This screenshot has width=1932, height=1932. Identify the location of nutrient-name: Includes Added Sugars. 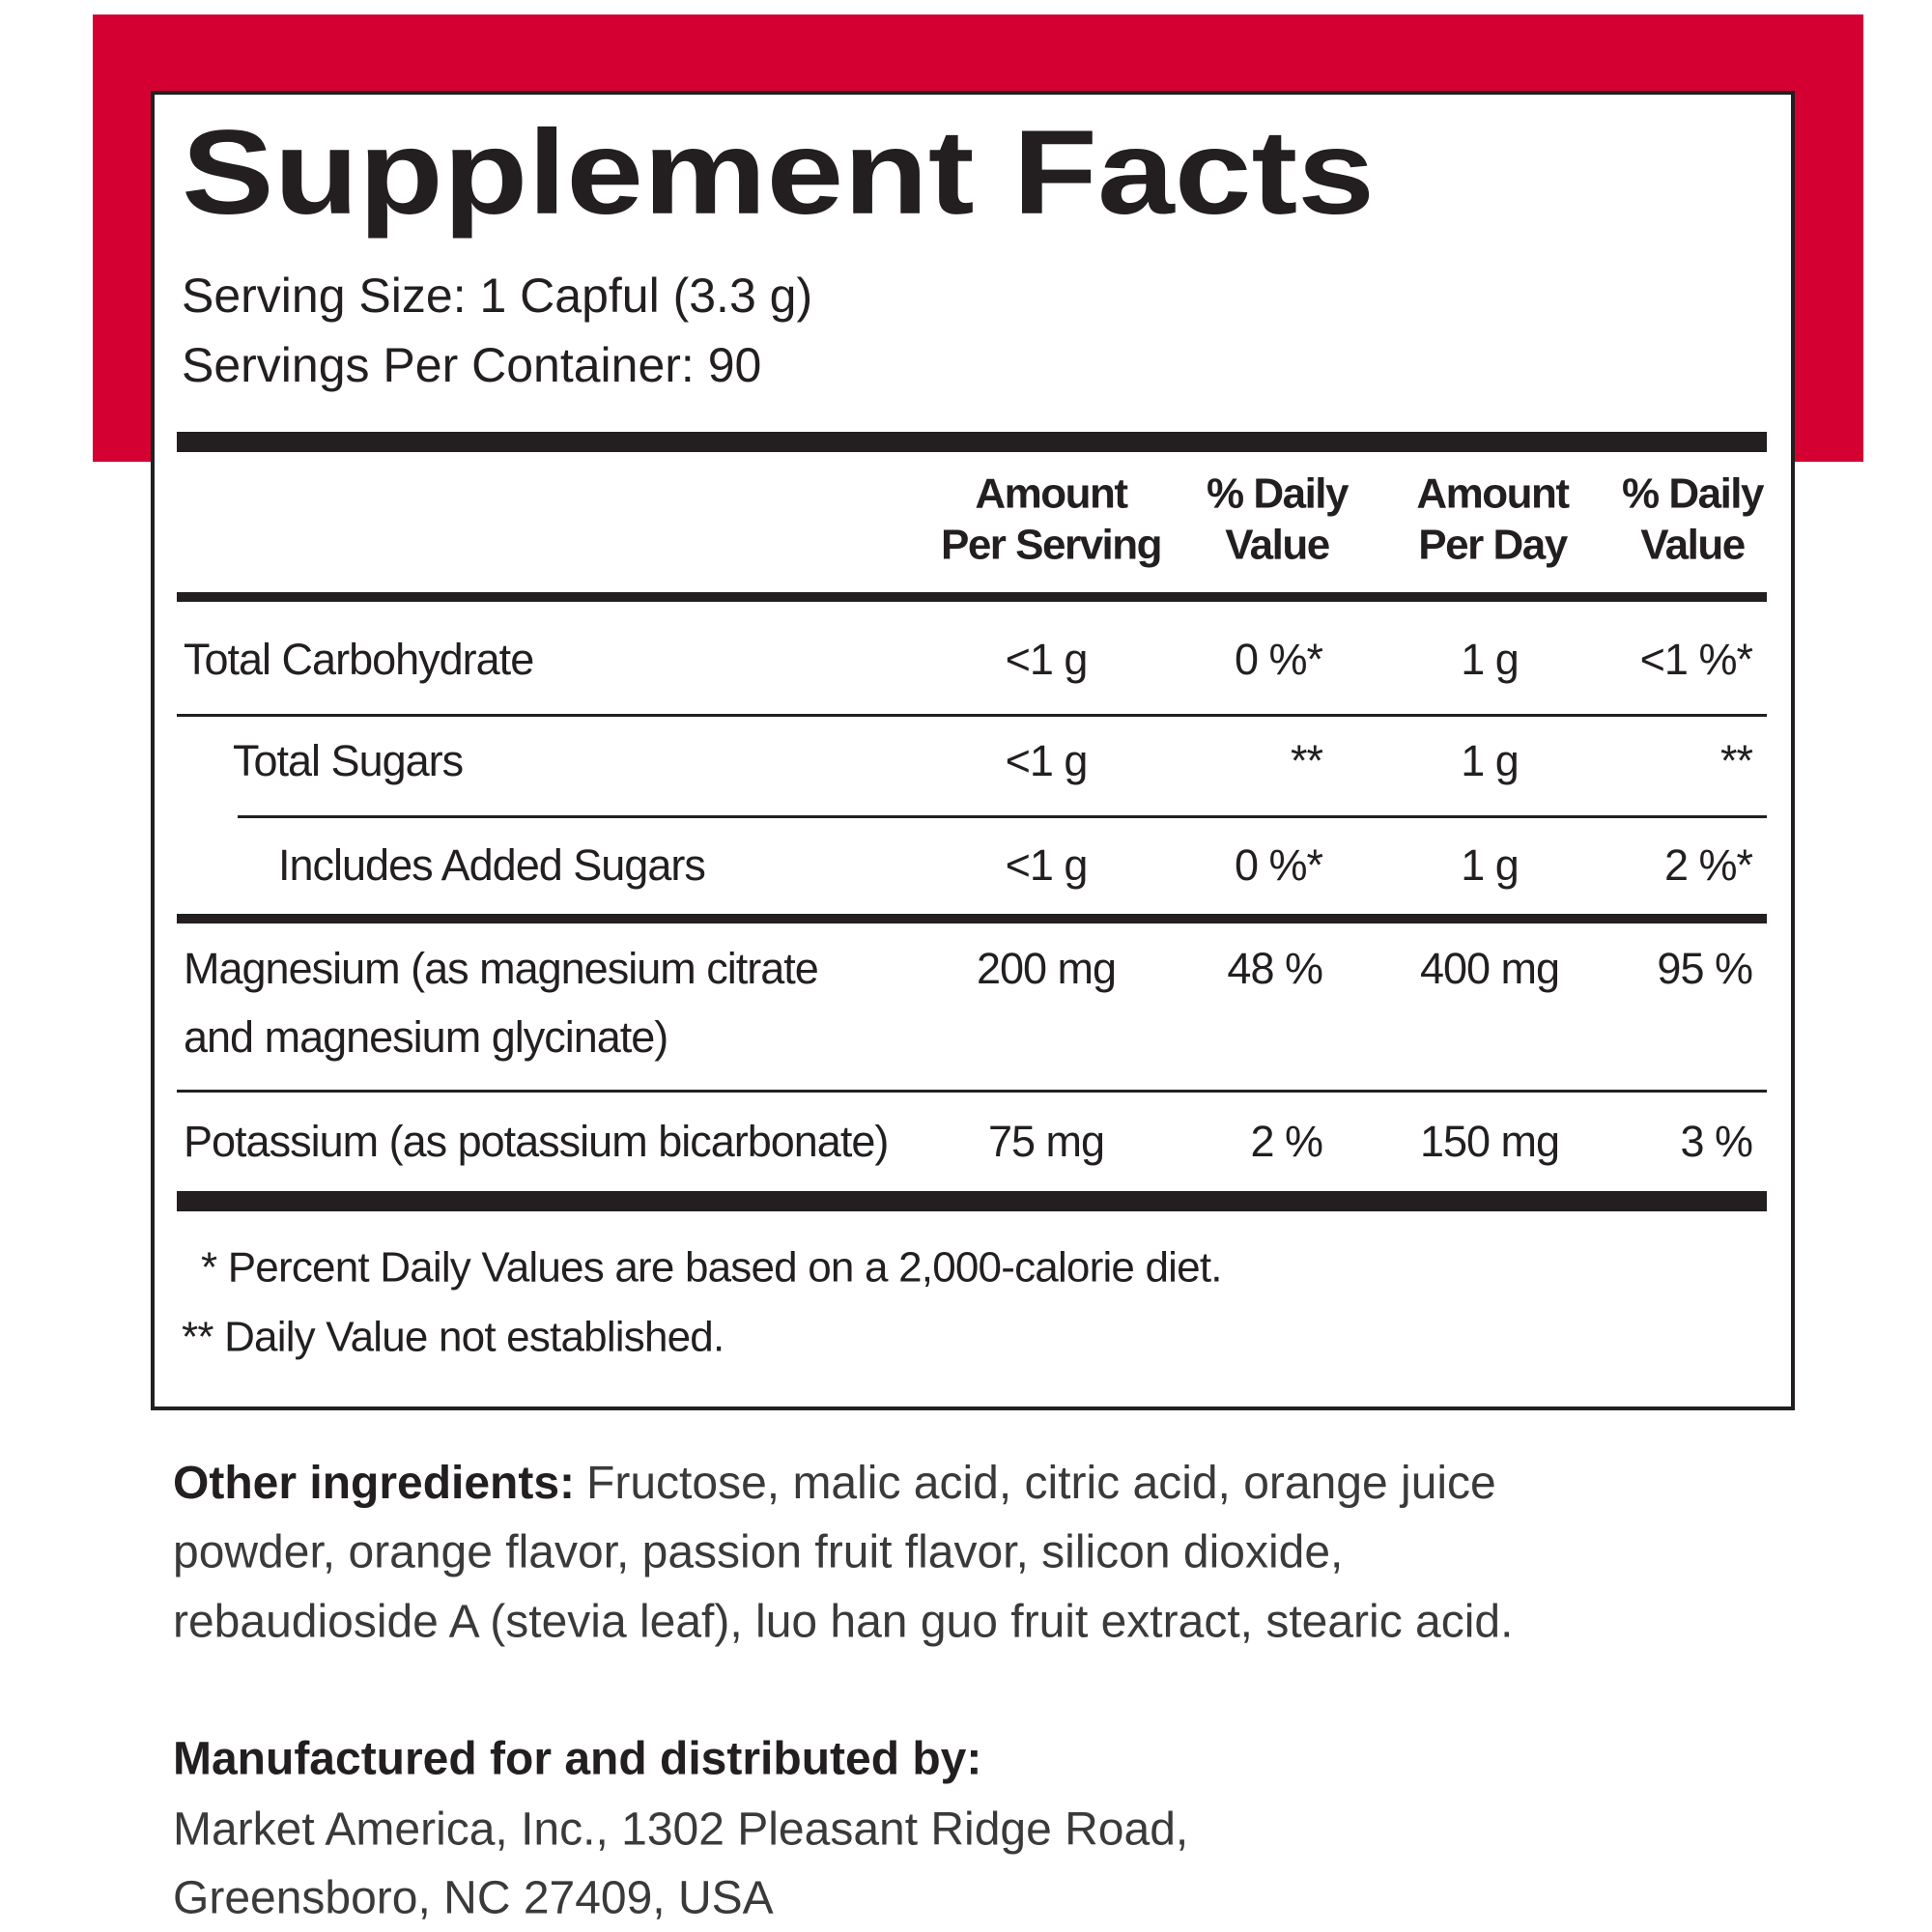
(491, 865).